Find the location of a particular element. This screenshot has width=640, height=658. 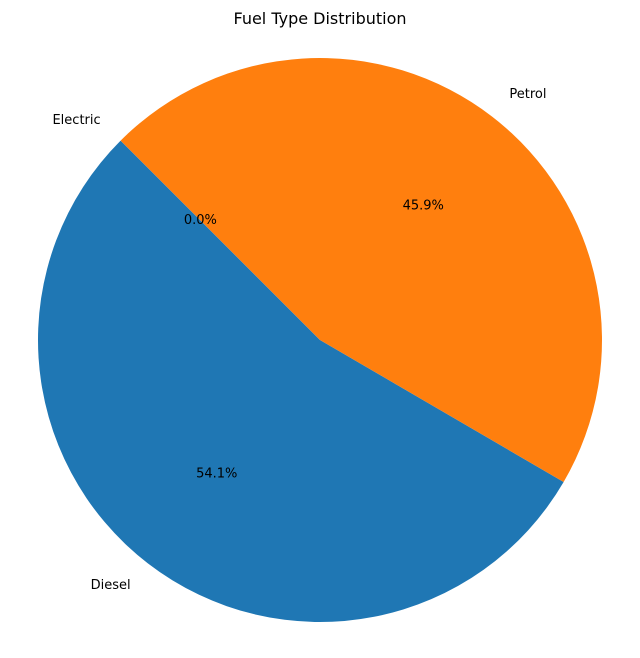

slice-percent-petrol: 45.9% is located at coordinates (423, 205).